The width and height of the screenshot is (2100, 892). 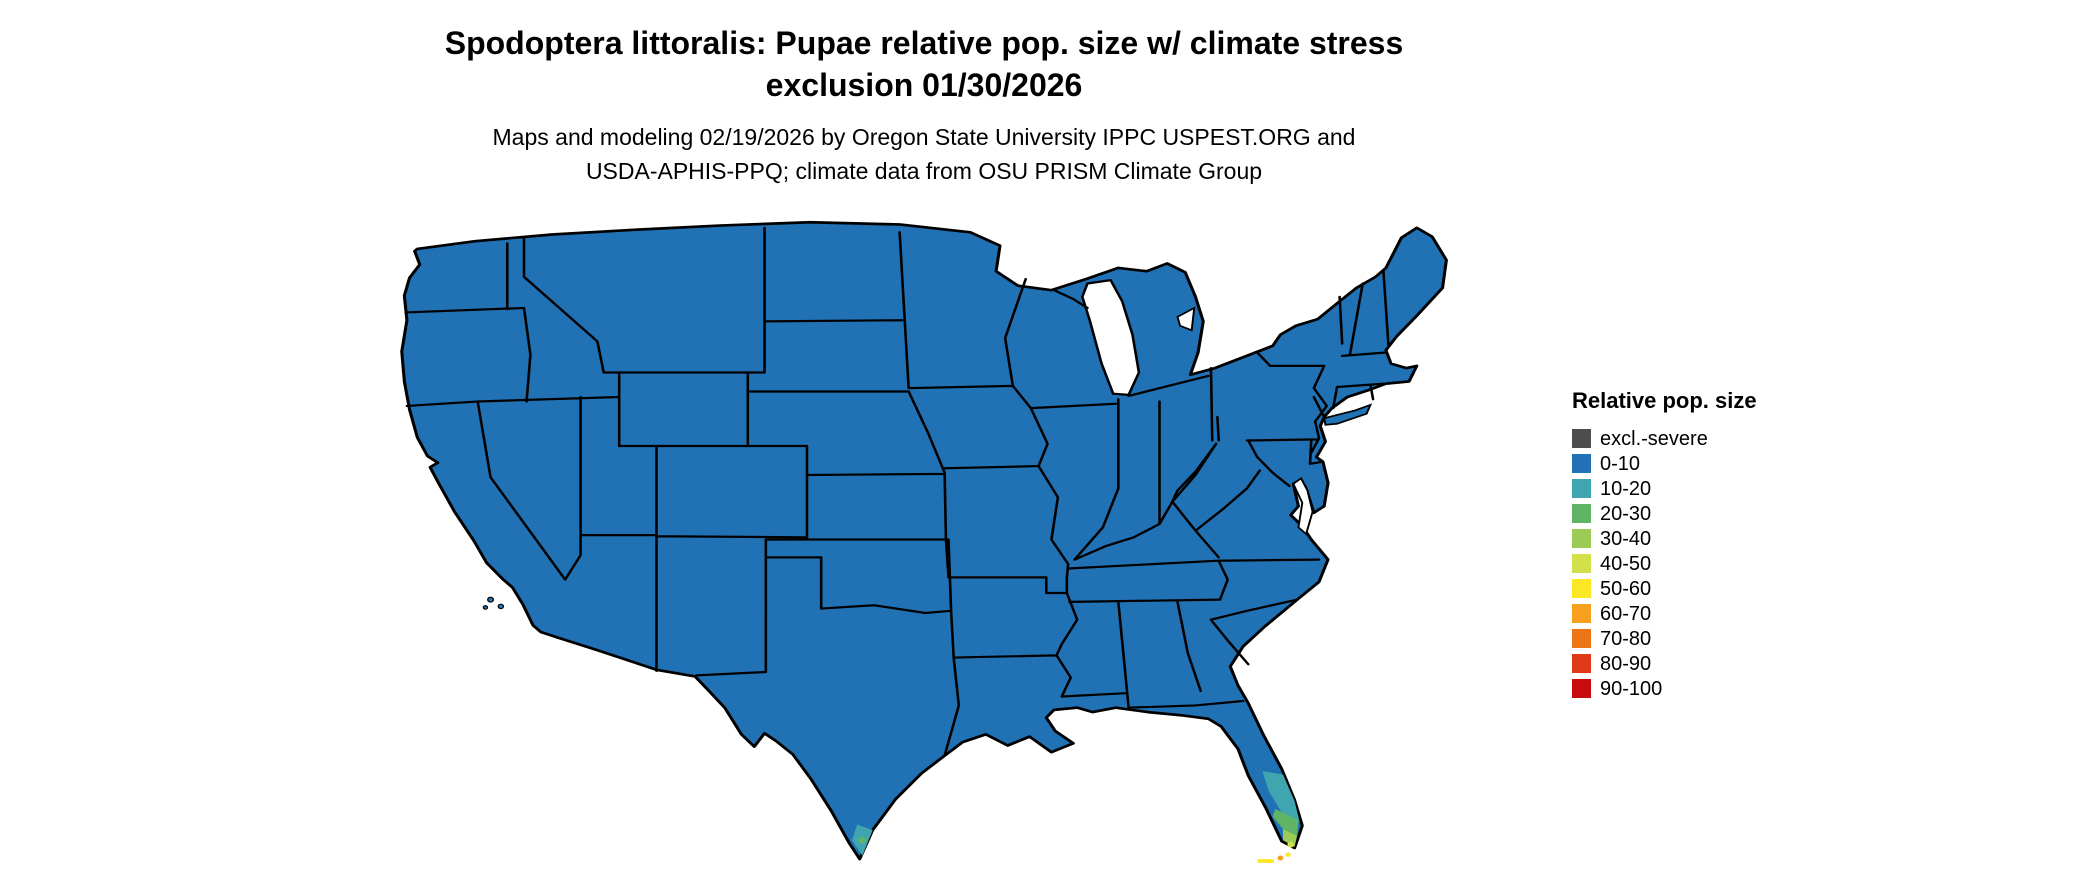 What do you see at coordinates (1626, 613) in the screenshot?
I see `legend-label-60-70: 60-70` at bounding box center [1626, 613].